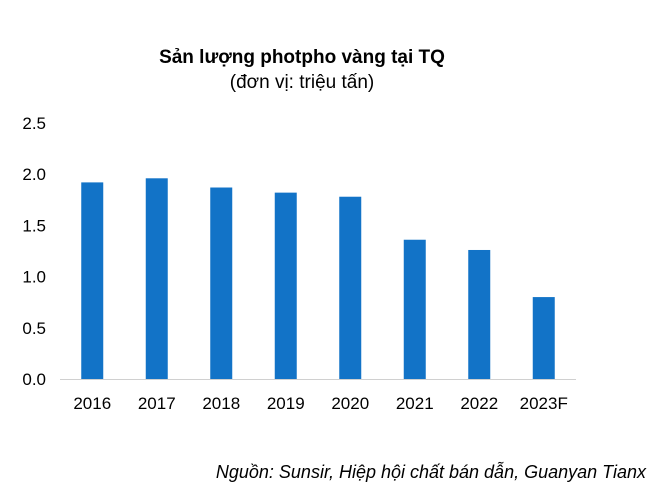  What do you see at coordinates (350, 287) in the screenshot?
I see `bar-2020` at bounding box center [350, 287].